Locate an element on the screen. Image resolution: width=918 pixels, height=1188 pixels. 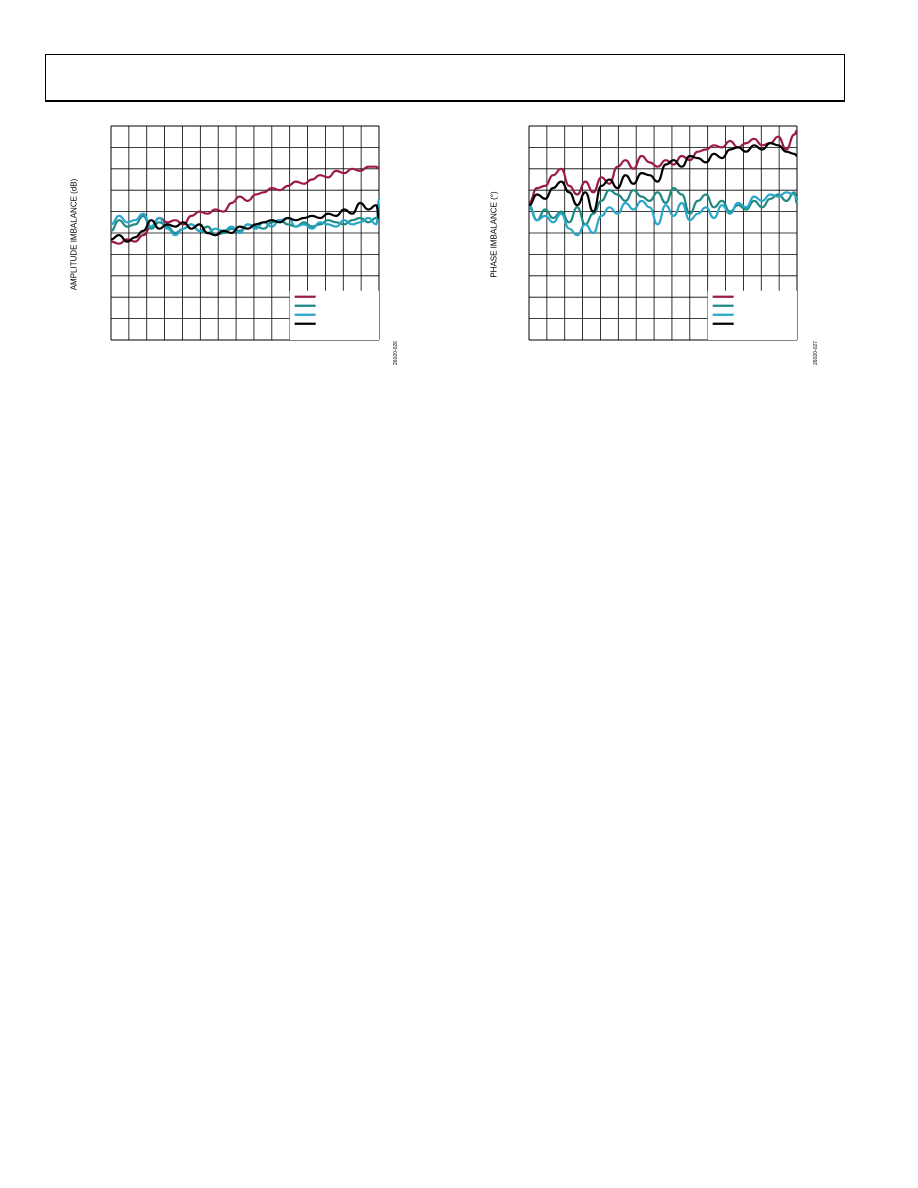
chart1-ylabel: AMPLITUDE IMBALANCE (dB) is located at coordinates (74, 234).